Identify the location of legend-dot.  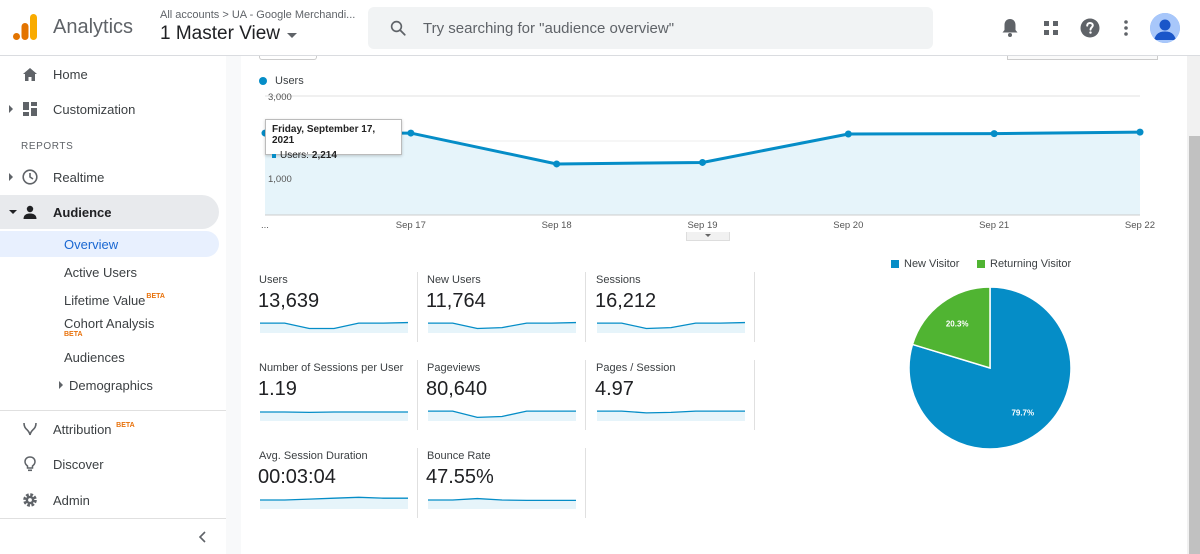
(263, 81).